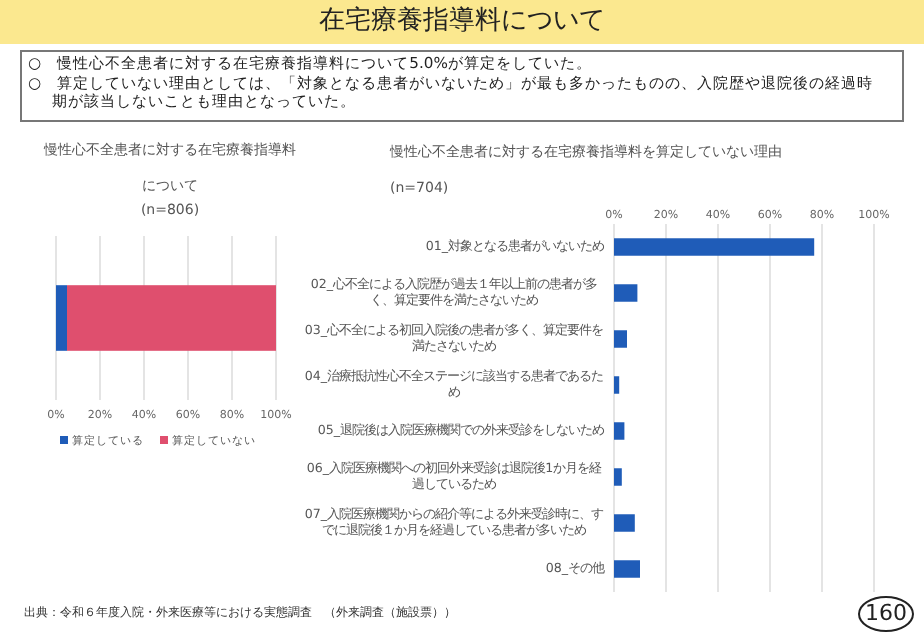  What do you see at coordinates (462, 22) in the screenshot?
I see `text: 在宅療養指導料について` at bounding box center [462, 22].